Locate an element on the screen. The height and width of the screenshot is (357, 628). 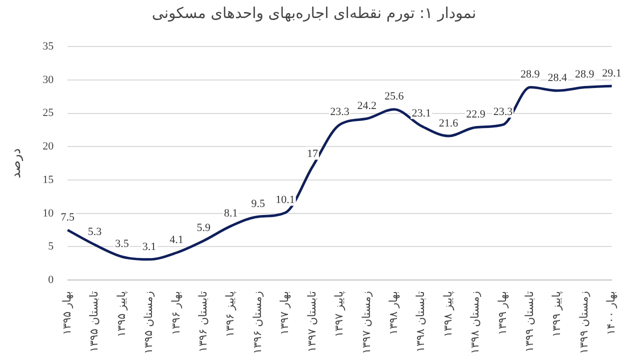
x-tick-label: بهار ۱۳۹۷ is located at coordinates (285, 313).